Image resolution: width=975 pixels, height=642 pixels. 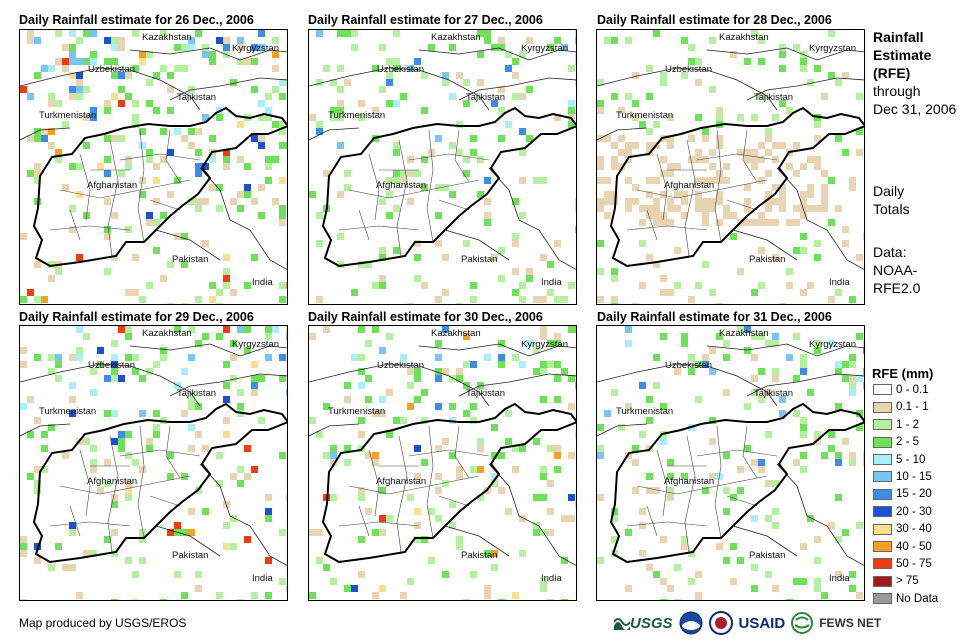 I want to click on legend-label: 1 - 2, so click(x=908, y=424).